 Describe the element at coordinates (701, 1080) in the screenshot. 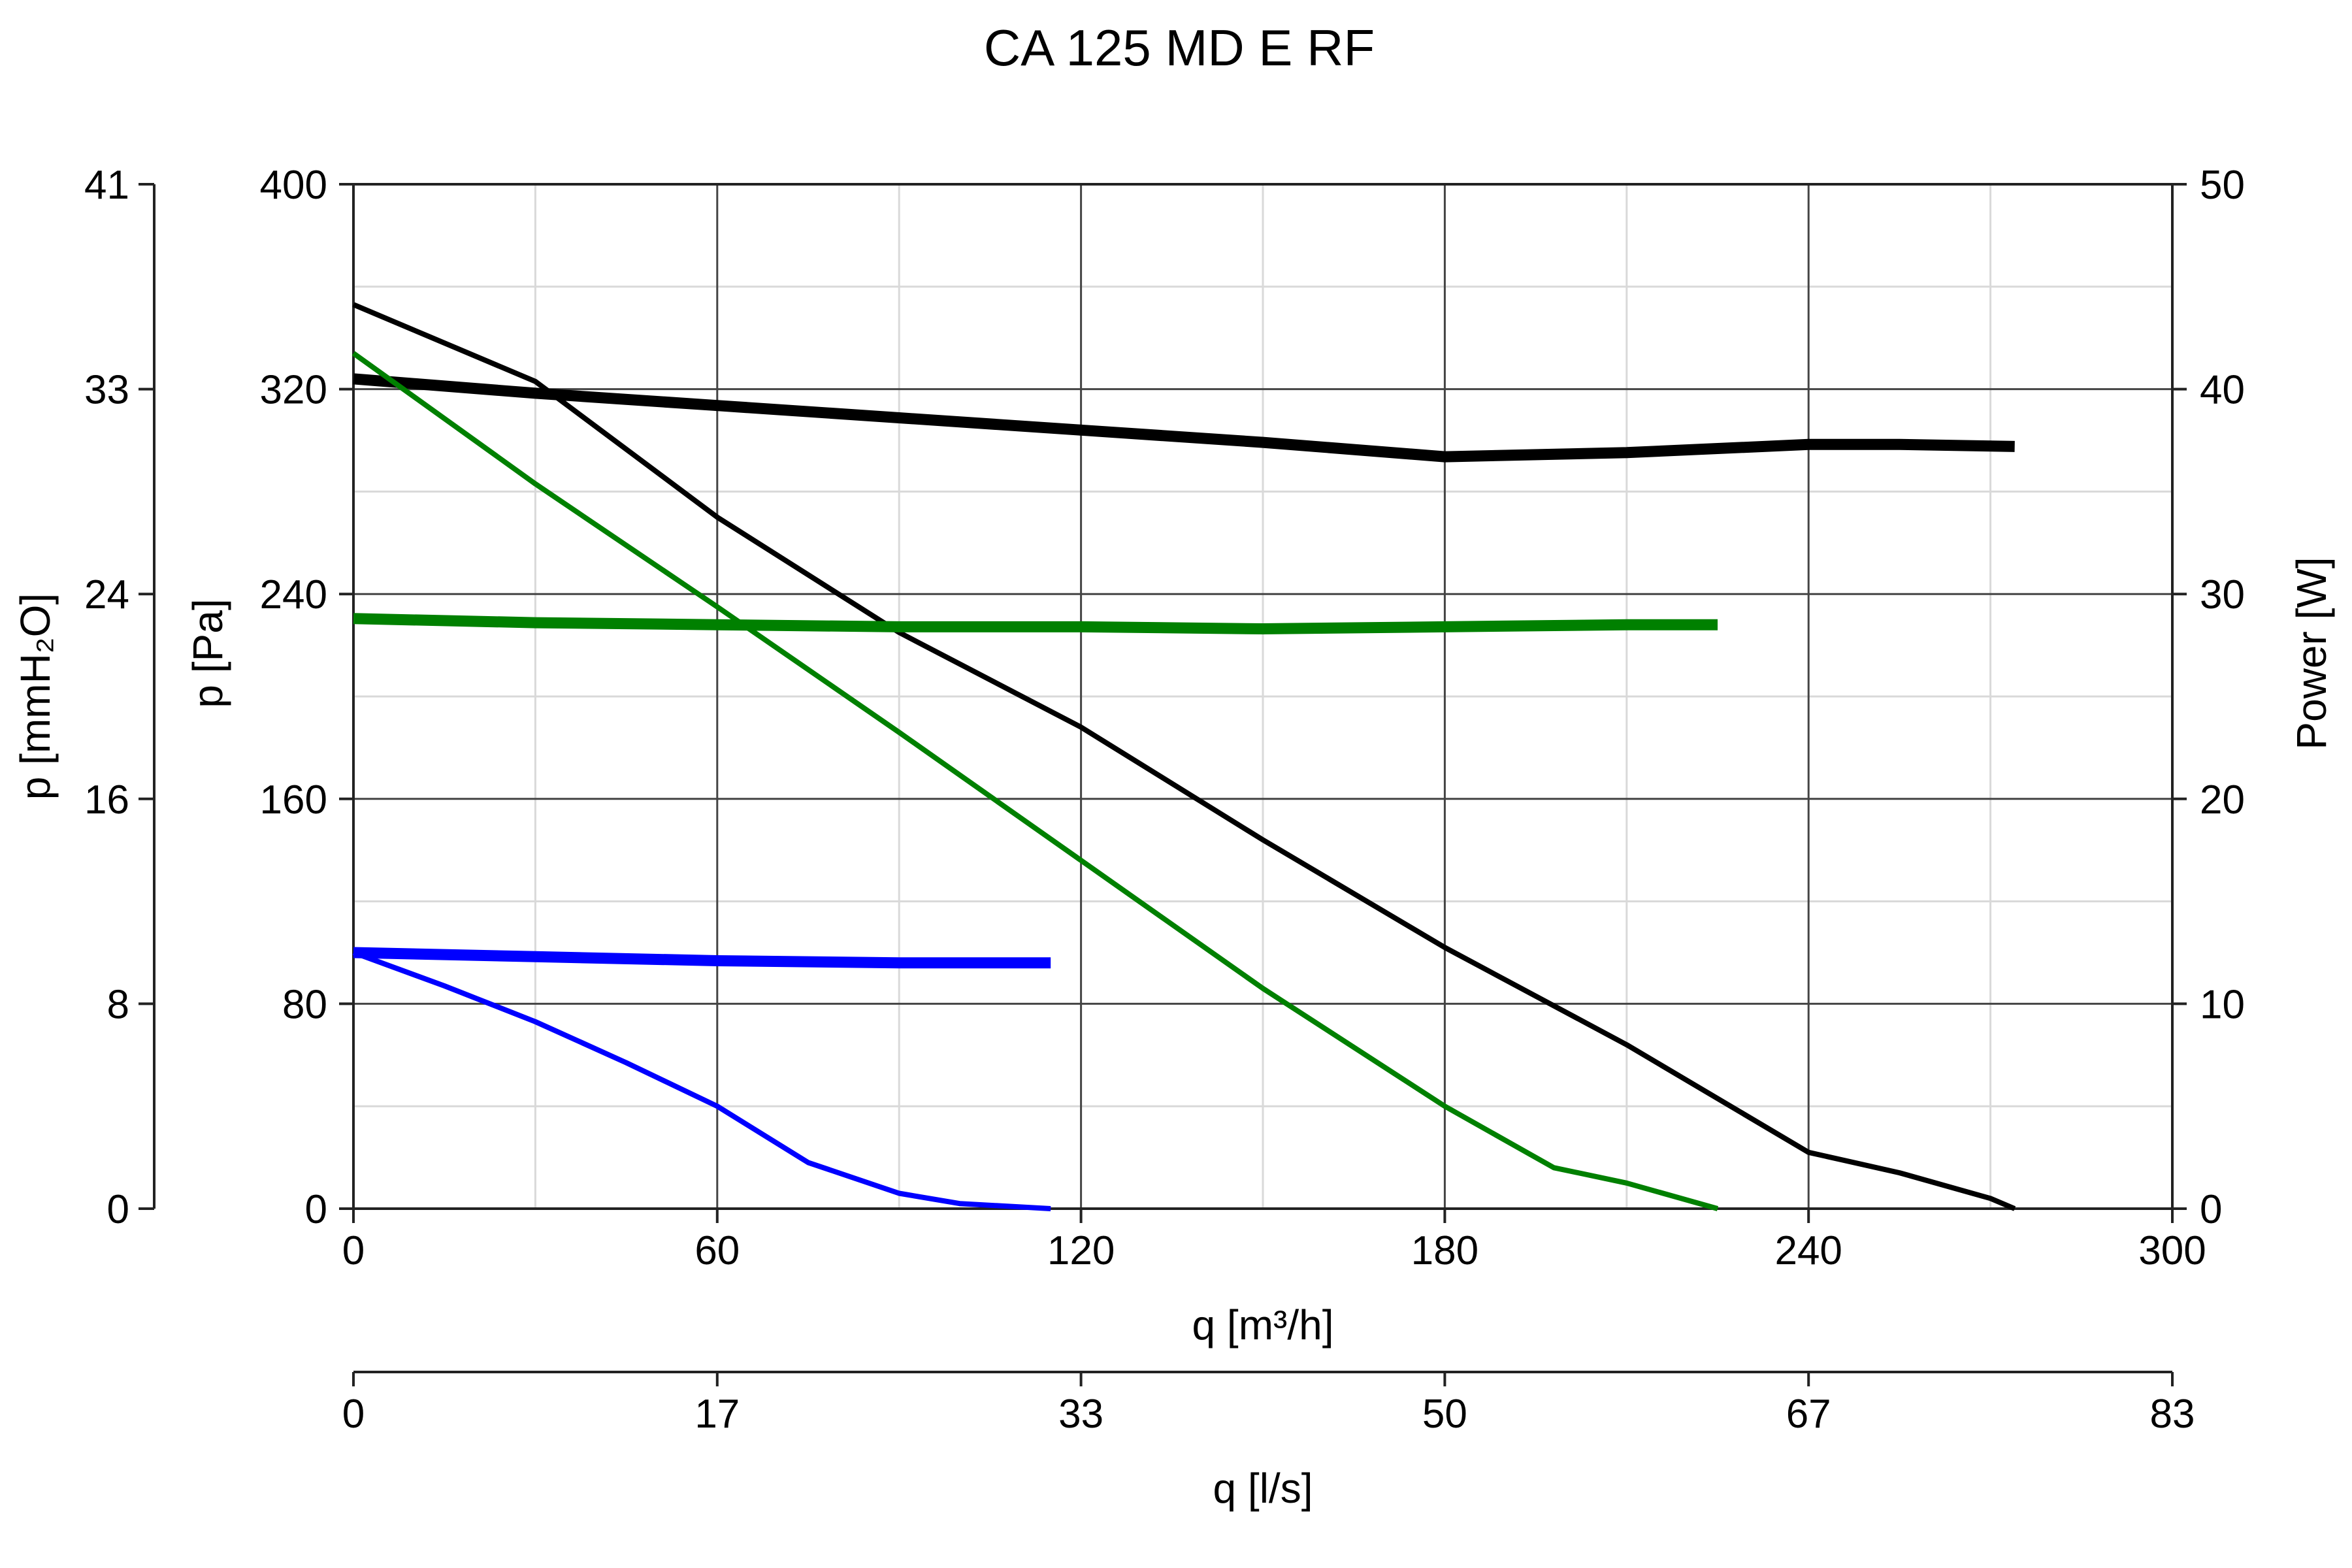

I see `blue-pressure-curve` at that location.